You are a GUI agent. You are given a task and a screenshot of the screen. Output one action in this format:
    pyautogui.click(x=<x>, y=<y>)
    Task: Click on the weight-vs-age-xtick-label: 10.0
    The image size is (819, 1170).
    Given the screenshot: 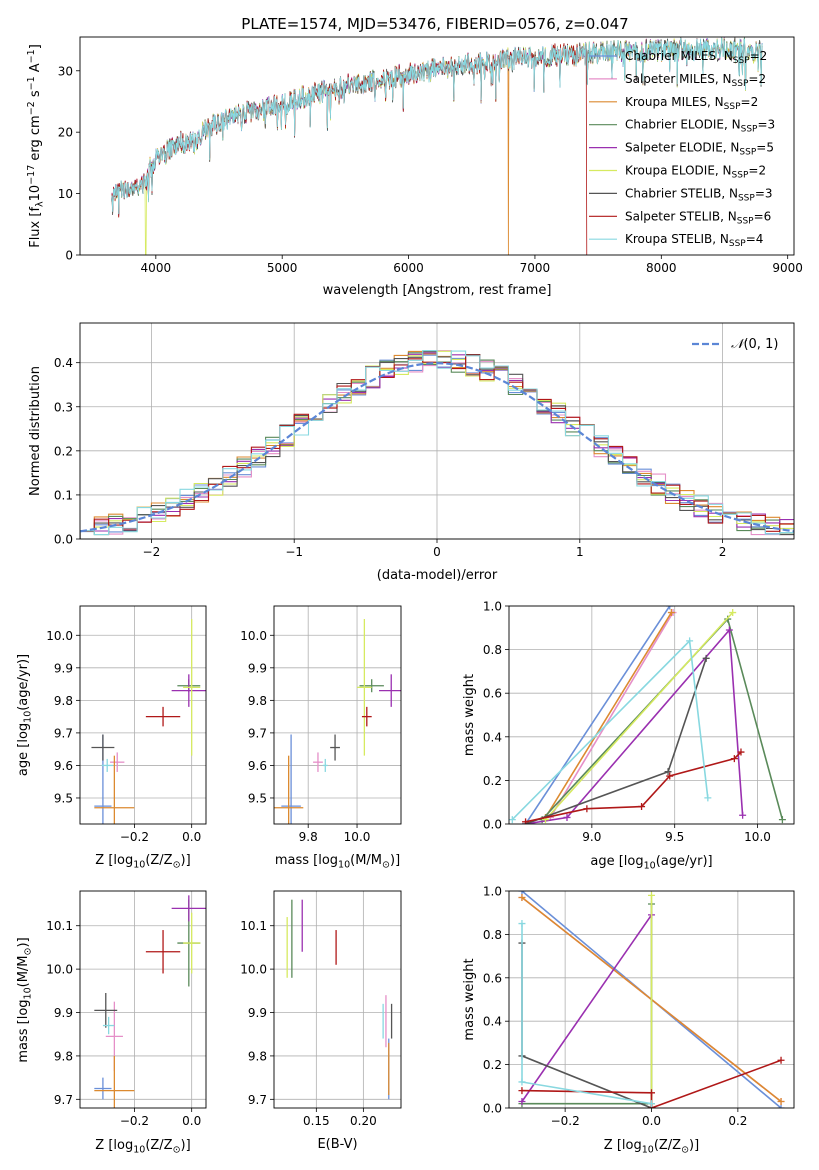 What is the action you would take?
    pyautogui.click(x=757, y=837)
    